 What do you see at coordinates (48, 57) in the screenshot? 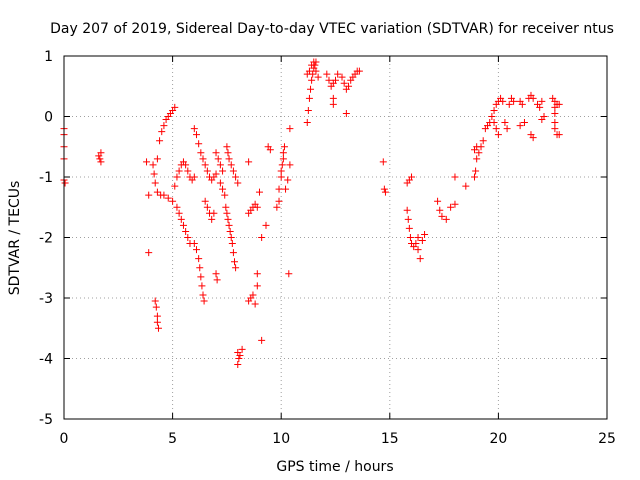
I see `y-tick-label: 1` at bounding box center [48, 57].